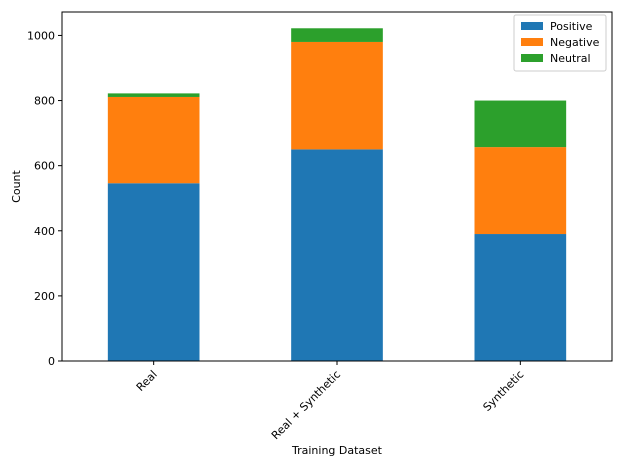 The height and width of the screenshot is (468, 624). Describe the element at coordinates (504, 391) in the screenshot. I see `x-tick-label-2: Synthetic` at that location.